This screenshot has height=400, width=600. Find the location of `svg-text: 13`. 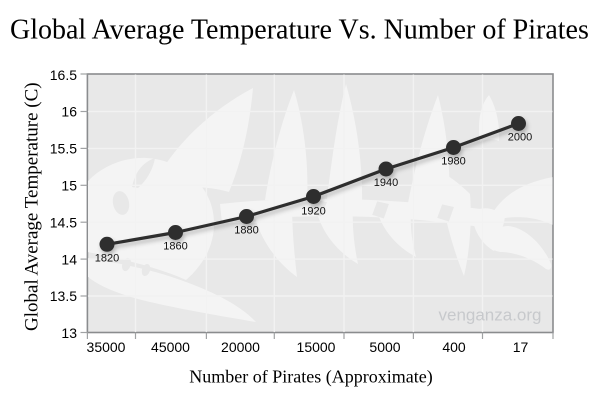

svg-text: 13 is located at coordinates (69, 333).